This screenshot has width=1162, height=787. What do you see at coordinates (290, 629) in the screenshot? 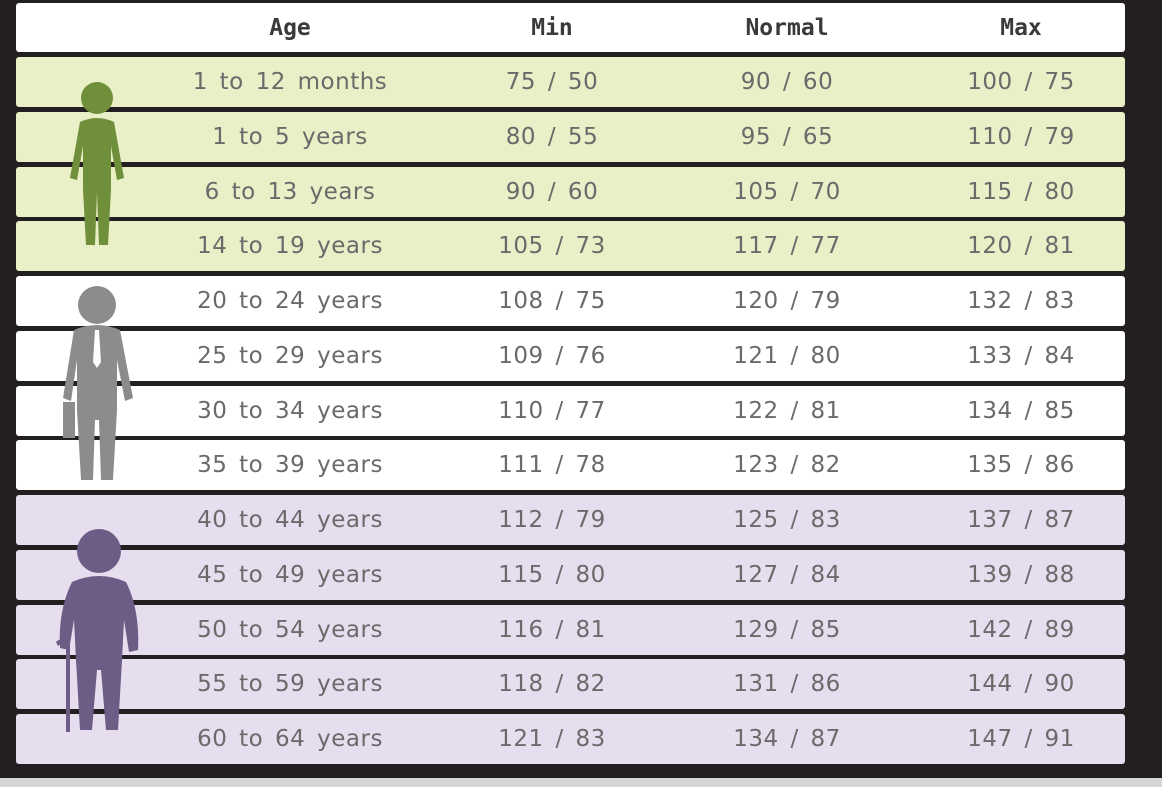
I see `cell-age: 50 to 54 years` at bounding box center [290, 629].